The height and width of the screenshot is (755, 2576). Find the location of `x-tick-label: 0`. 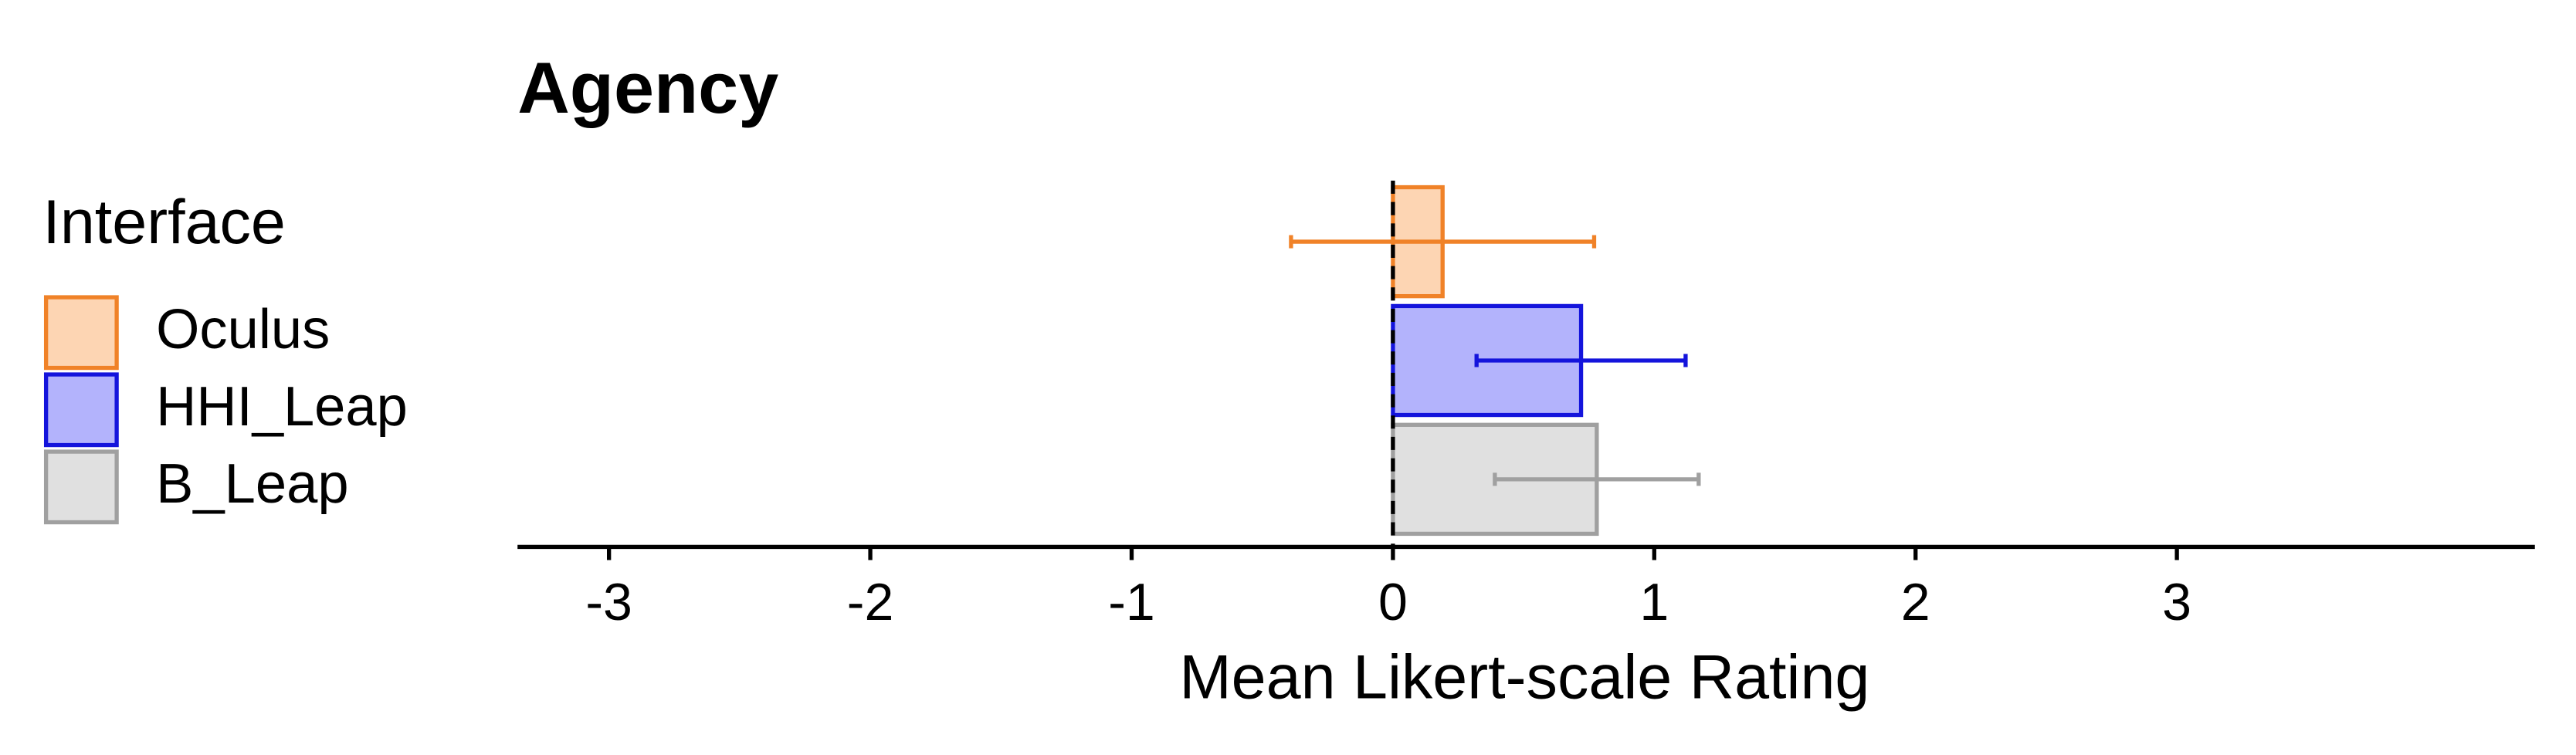

x-tick-label: 0 is located at coordinates (1393, 602).